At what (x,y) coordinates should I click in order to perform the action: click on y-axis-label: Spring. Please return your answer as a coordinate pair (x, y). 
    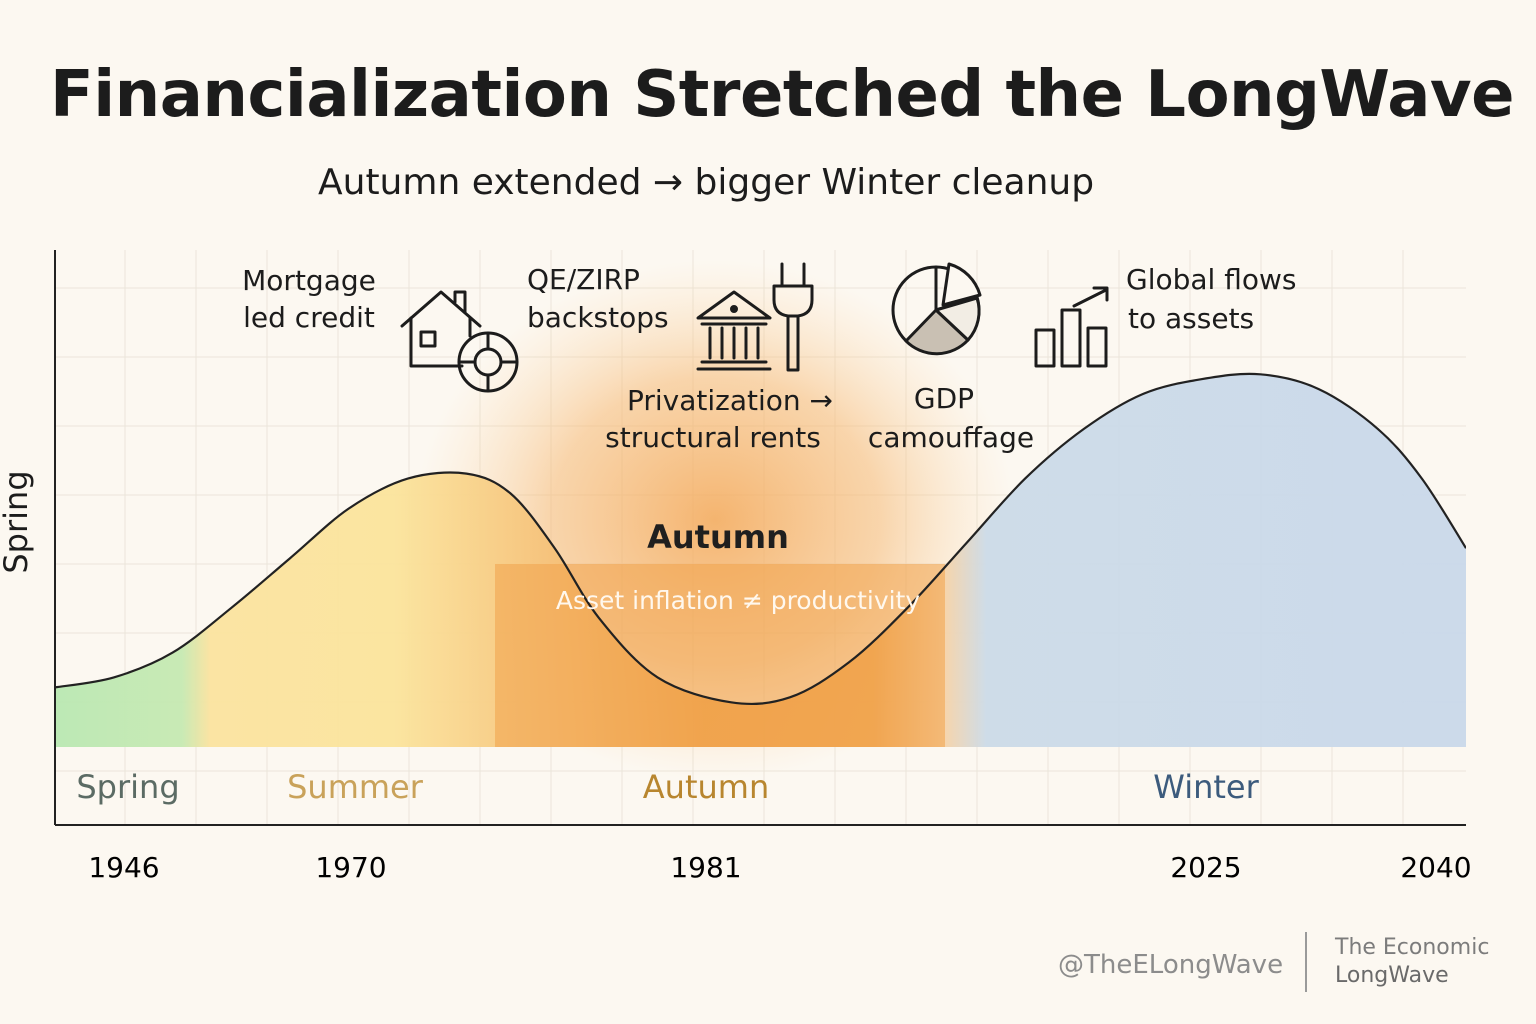
    Looking at the image, I should click on (17, 521).